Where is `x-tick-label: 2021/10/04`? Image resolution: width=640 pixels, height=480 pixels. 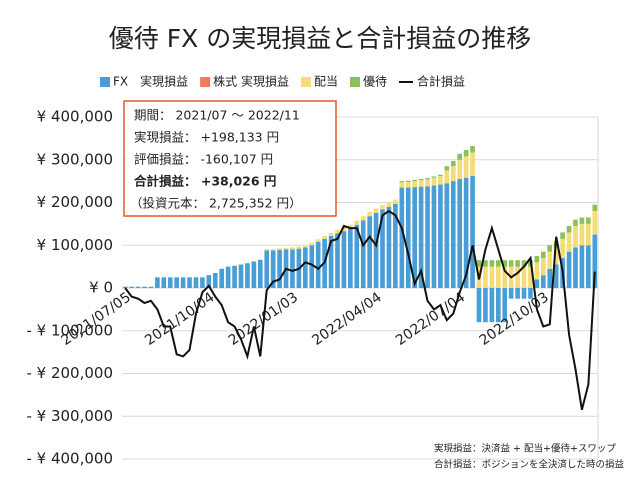 x-tick-label: 2021/10/04 is located at coordinates (179, 318).